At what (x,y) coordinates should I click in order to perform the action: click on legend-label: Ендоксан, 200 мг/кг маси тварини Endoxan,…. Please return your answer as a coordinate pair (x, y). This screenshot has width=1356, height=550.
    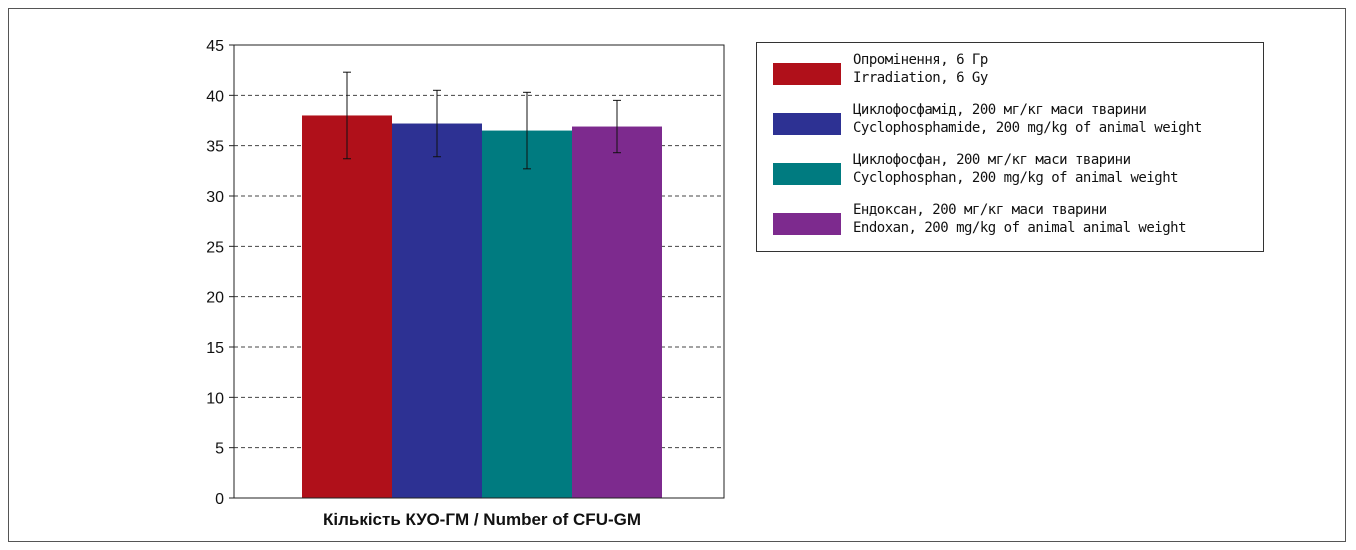
    Looking at the image, I should click on (1020, 219).